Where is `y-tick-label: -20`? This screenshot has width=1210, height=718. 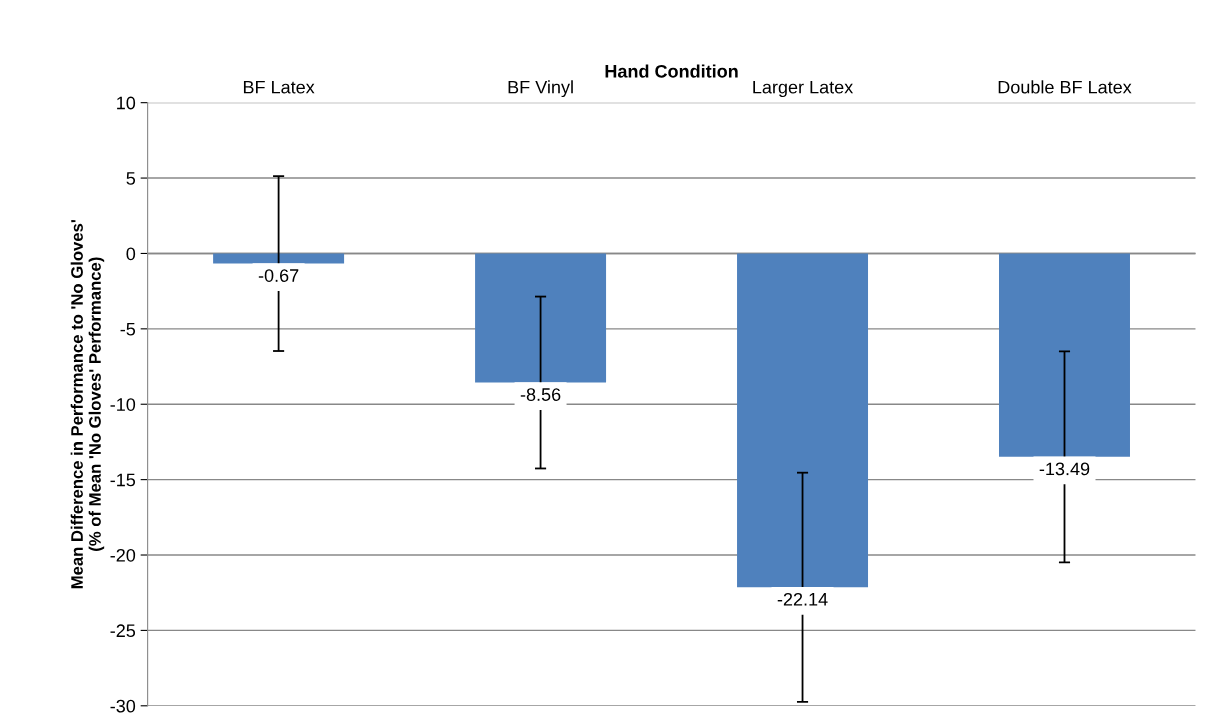 y-tick-label: -20 is located at coordinates (123, 555).